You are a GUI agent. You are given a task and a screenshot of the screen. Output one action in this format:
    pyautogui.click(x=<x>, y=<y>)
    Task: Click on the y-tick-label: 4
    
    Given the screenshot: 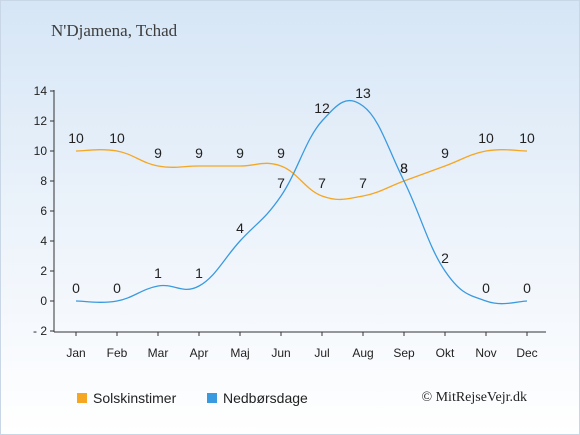 What is the action you would take?
    pyautogui.click(x=43, y=241)
    